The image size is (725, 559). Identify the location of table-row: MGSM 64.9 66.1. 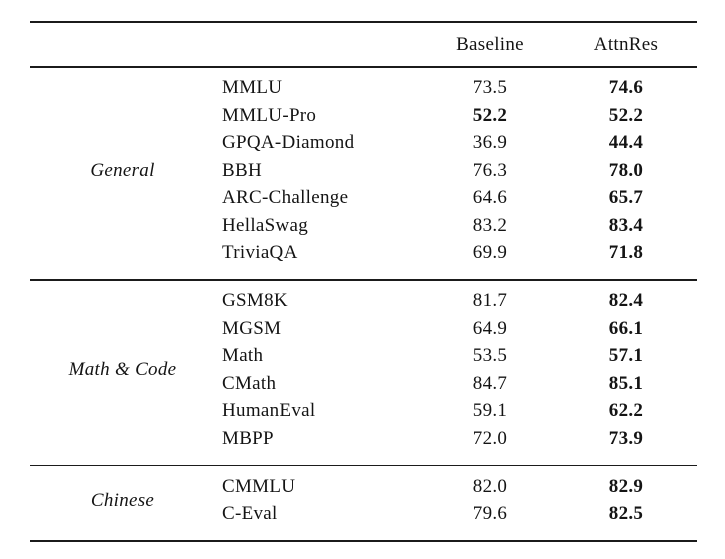
(456, 329).